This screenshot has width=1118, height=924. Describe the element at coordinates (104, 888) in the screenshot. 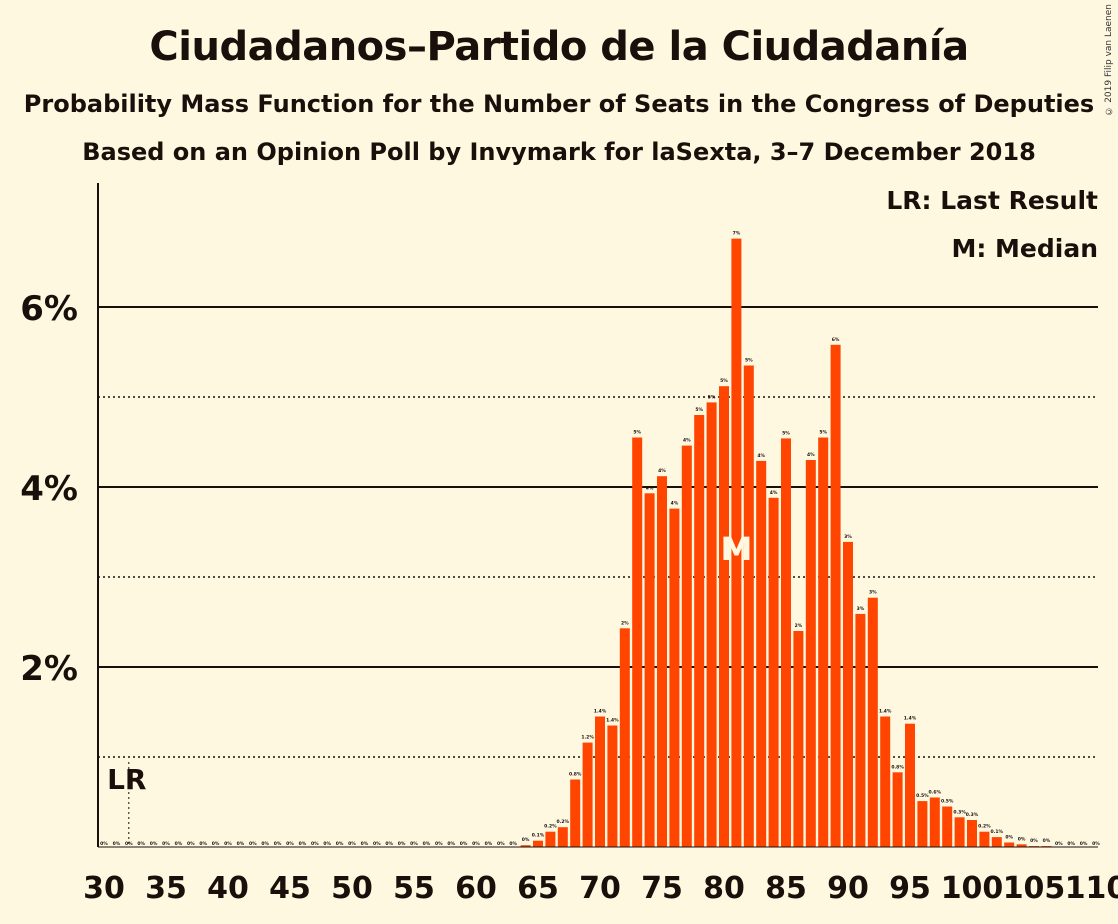

I see `x-tick-label: 30` at that location.